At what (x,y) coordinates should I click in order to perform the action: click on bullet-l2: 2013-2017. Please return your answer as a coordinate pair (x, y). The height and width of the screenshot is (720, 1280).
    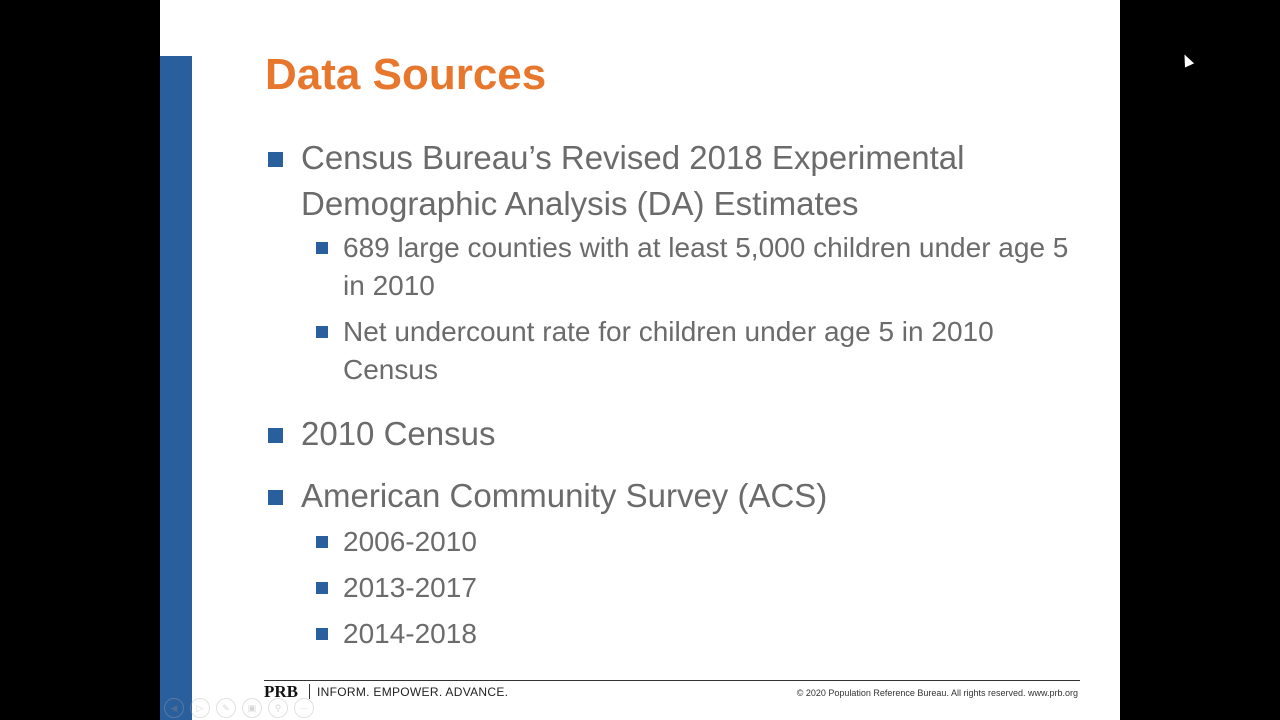
    Looking at the image, I should click on (676, 588).